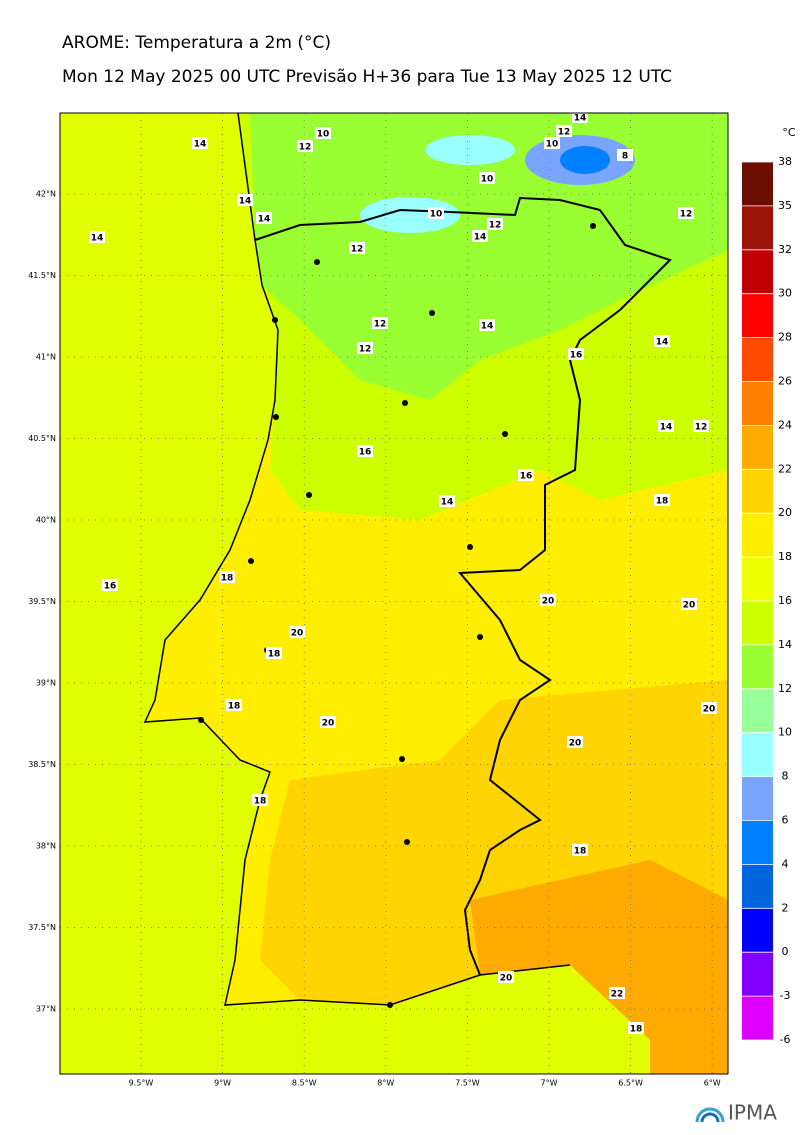  I want to click on colorbar-label: 14, so click(785, 644).